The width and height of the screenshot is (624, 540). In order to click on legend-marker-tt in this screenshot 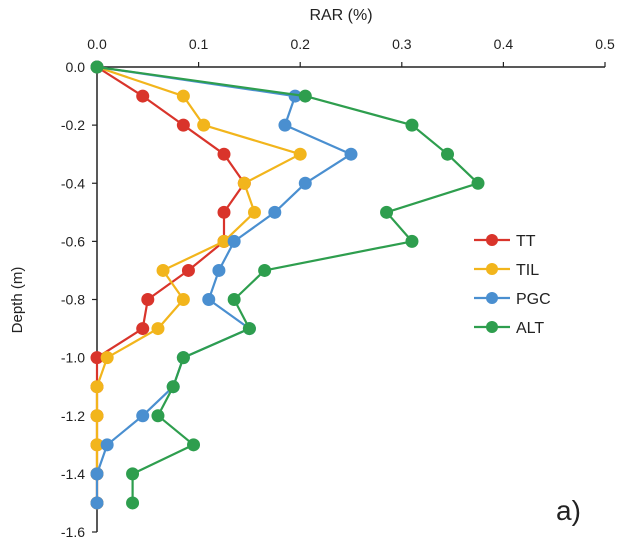, I will do `click(492, 240)`.